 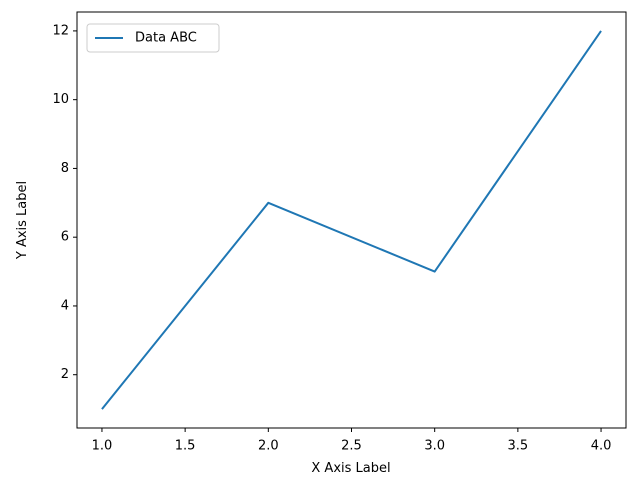 I want to click on y-tick-label: 6, so click(x=65, y=237).